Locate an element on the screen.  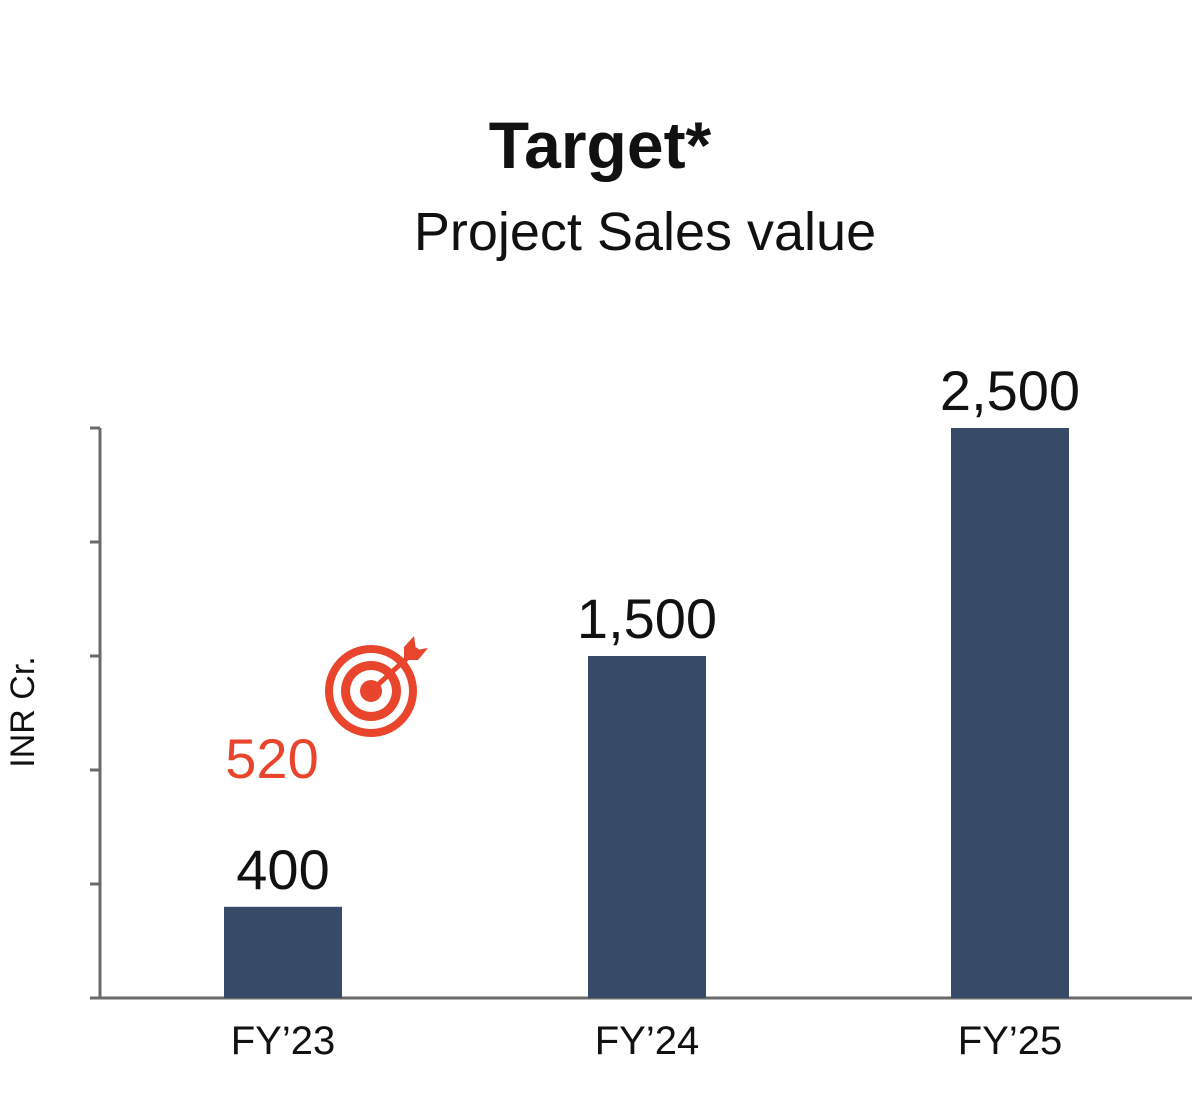
chart-subtitle: Project Sales value is located at coordinates (645, 232).